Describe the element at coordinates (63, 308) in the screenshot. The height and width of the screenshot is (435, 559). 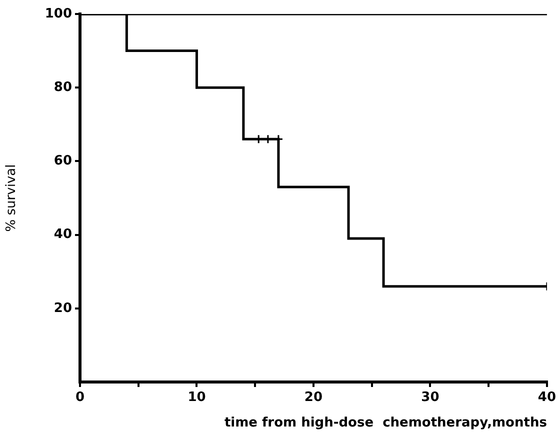
I see `y-tick-label: 20` at that location.